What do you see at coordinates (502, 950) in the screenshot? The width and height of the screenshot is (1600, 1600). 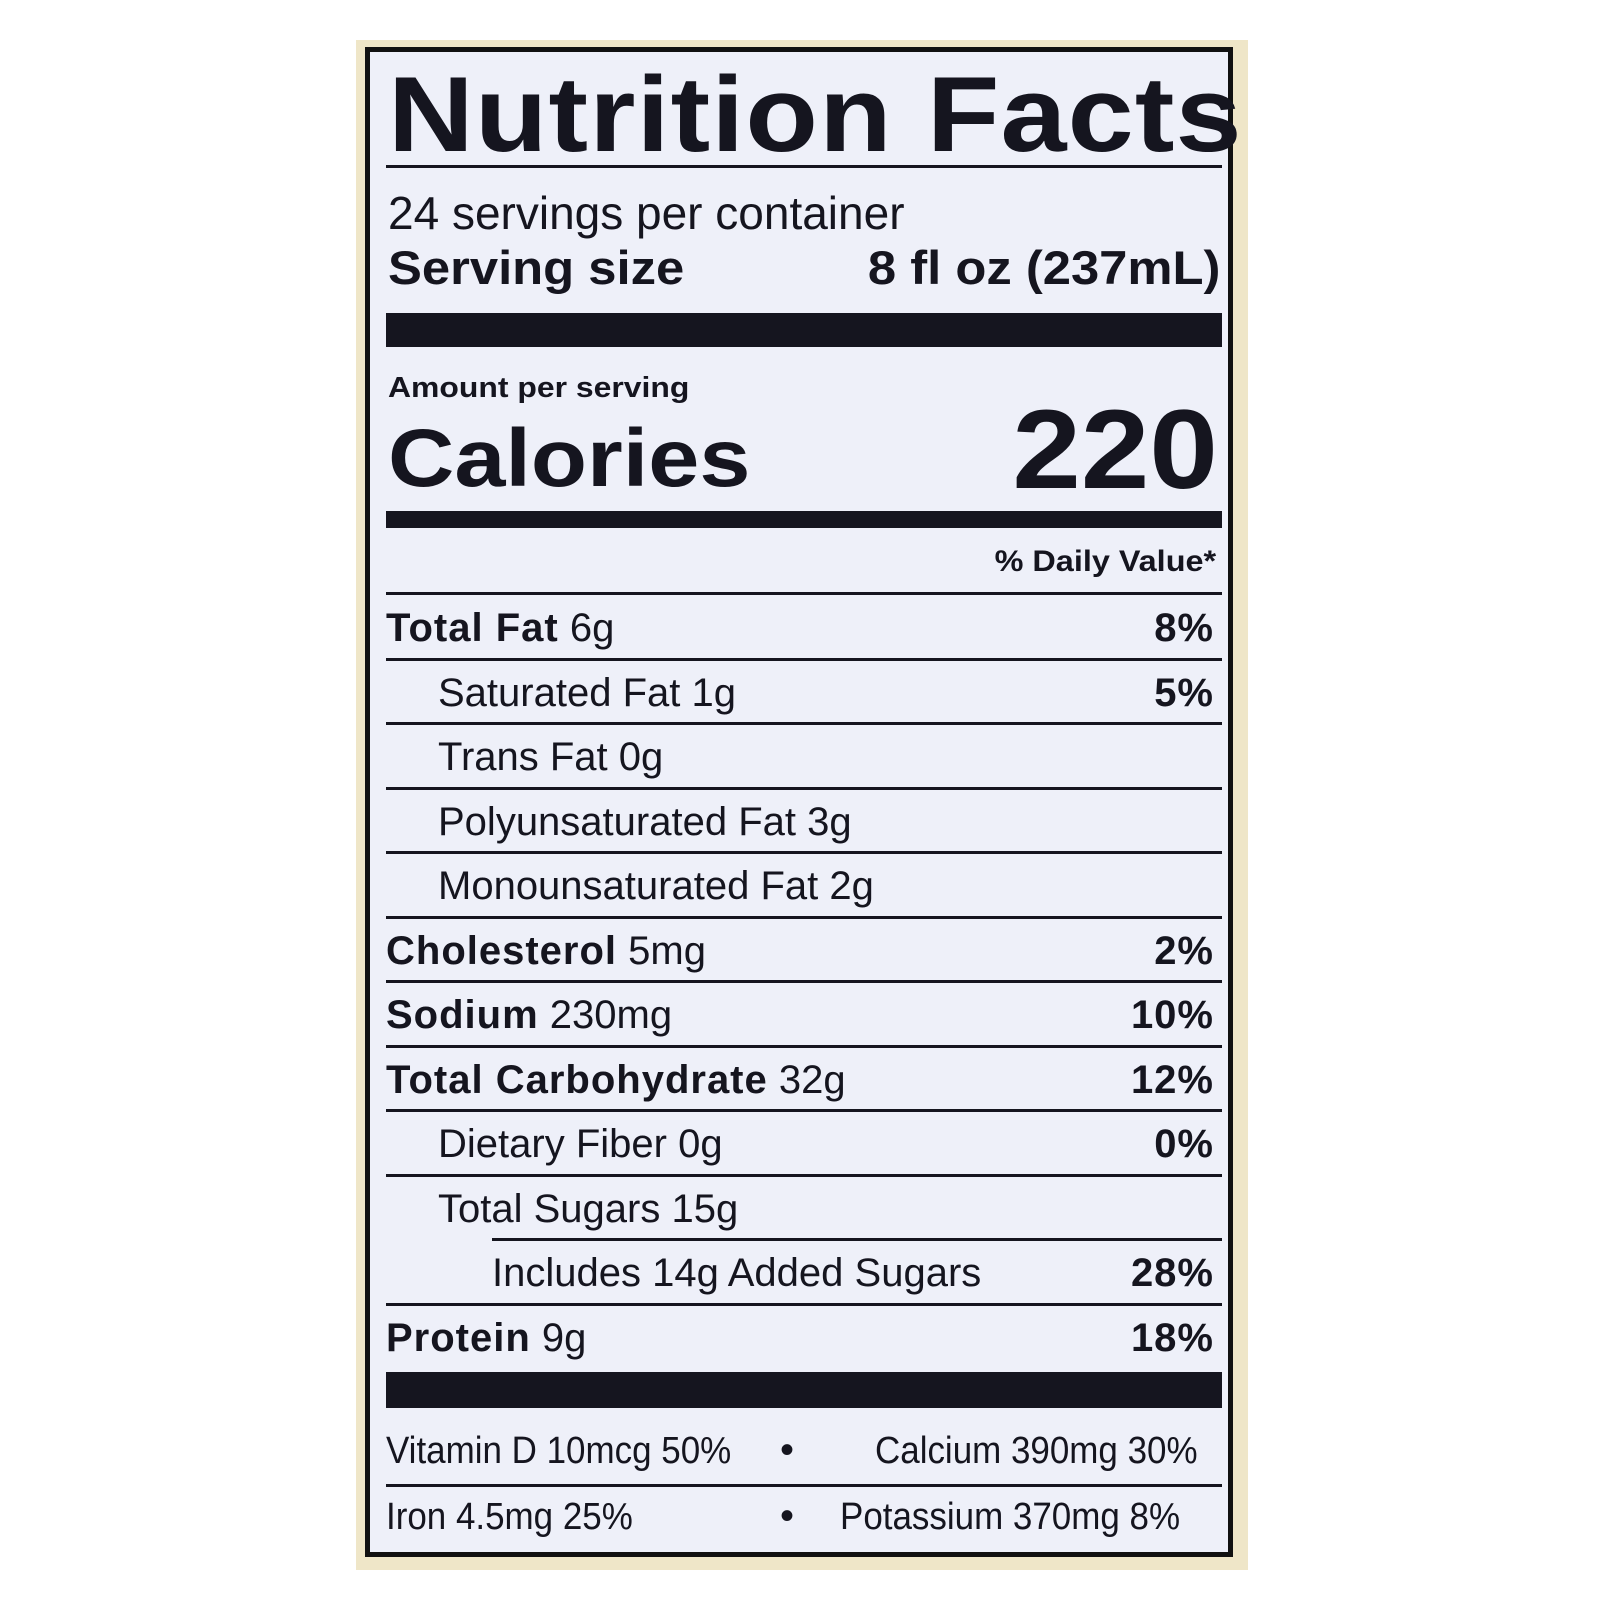 I see `nutrient-label: Cholesterol` at bounding box center [502, 950].